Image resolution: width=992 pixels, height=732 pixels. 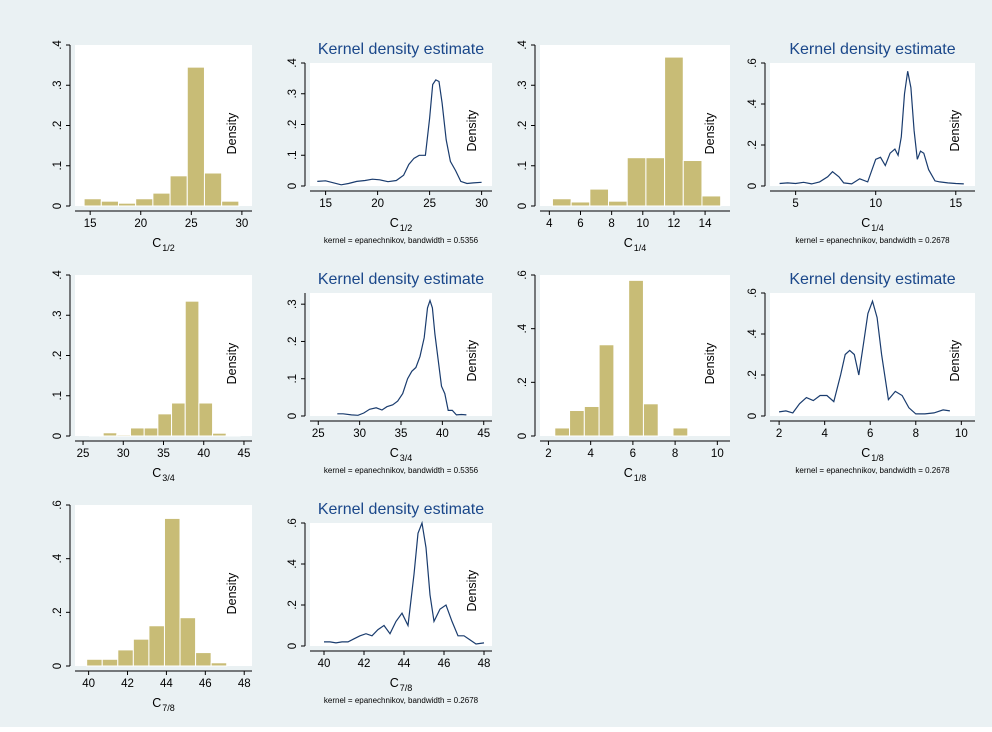 I want to click on hist-c-three-quarter-panel: 0 .1 .2 .3 .4 25 30 35 40 45 Density C3/4, so click(x=152, y=376).